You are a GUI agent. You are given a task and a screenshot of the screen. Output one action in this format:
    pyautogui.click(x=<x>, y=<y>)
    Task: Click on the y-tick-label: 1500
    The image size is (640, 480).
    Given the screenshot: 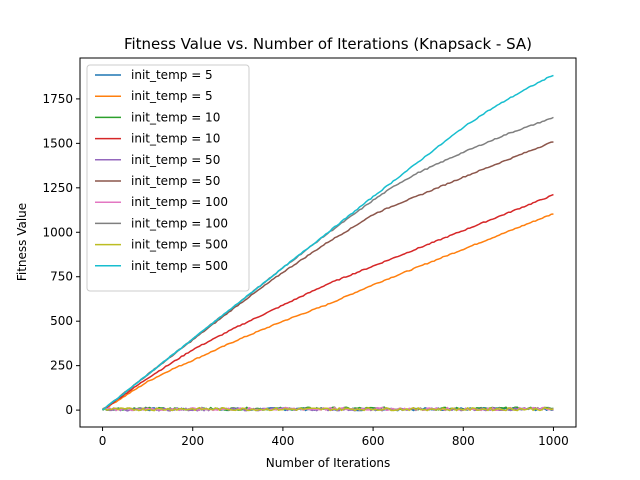 What is the action you would take?
    pyautogui.click(x=57, y=143)
    